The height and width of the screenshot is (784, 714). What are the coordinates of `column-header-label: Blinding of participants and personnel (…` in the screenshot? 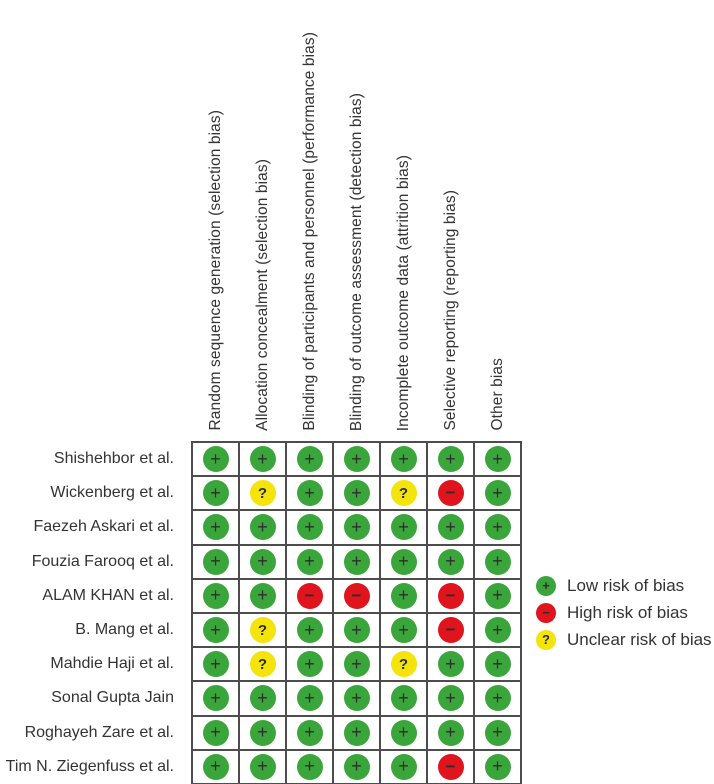 It's located at (309, 231).